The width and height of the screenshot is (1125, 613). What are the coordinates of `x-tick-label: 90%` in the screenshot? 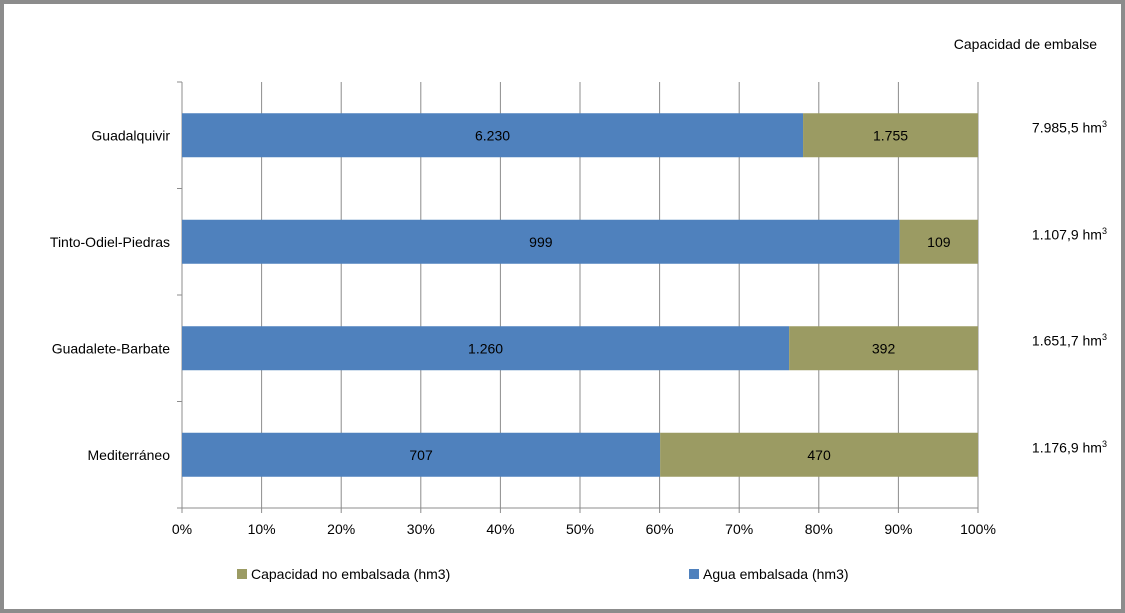 It's located at (898, 529).